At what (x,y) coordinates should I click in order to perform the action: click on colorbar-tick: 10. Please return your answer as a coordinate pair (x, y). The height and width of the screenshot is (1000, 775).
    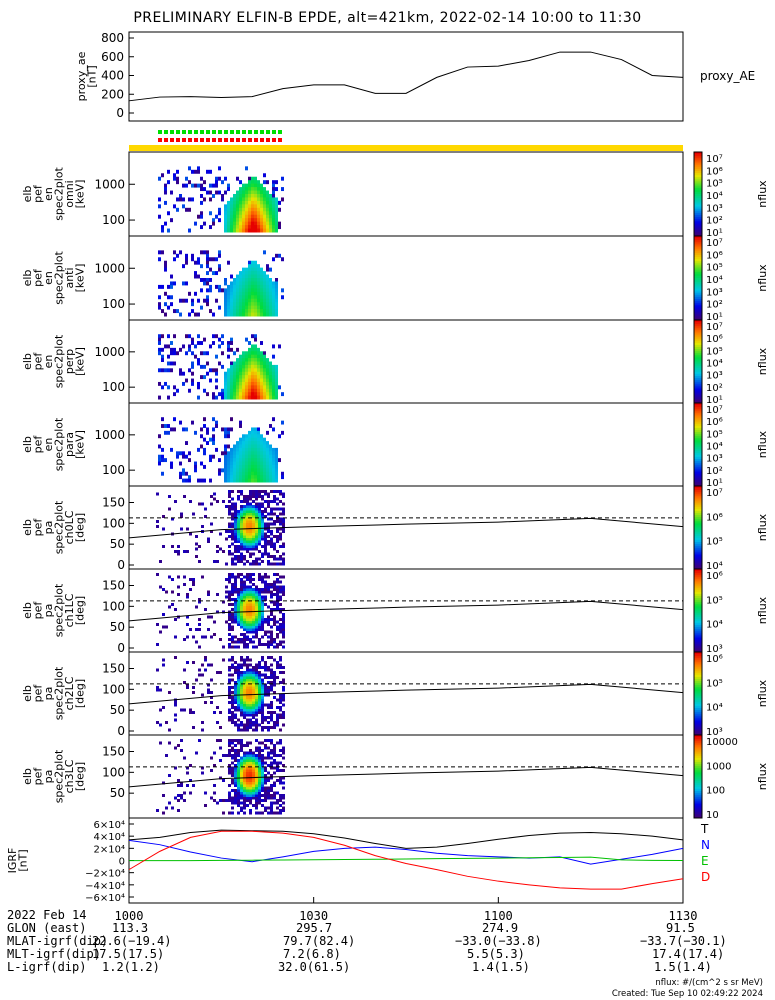
    Looking at the image, I should click on (712, 815).